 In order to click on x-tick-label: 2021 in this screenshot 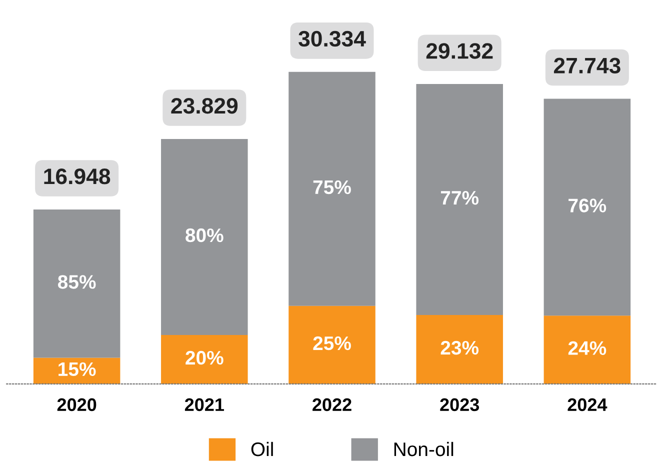, I will do `click(204, 405)`.